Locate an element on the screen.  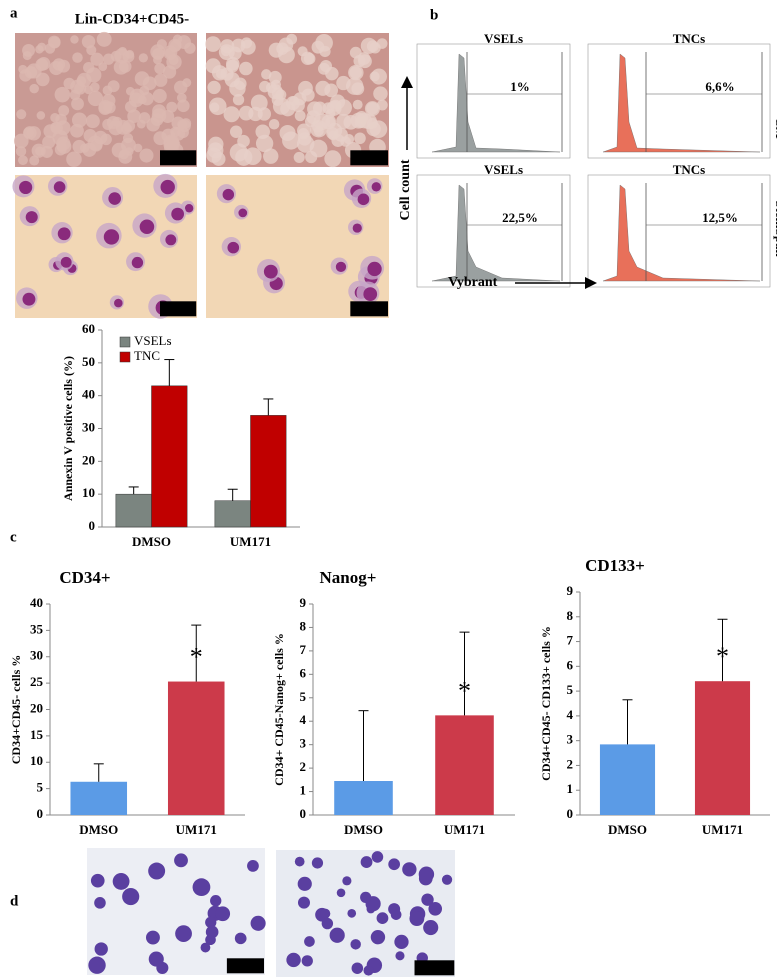
y-tick-label: 0 is located at coordinates (40, 813).